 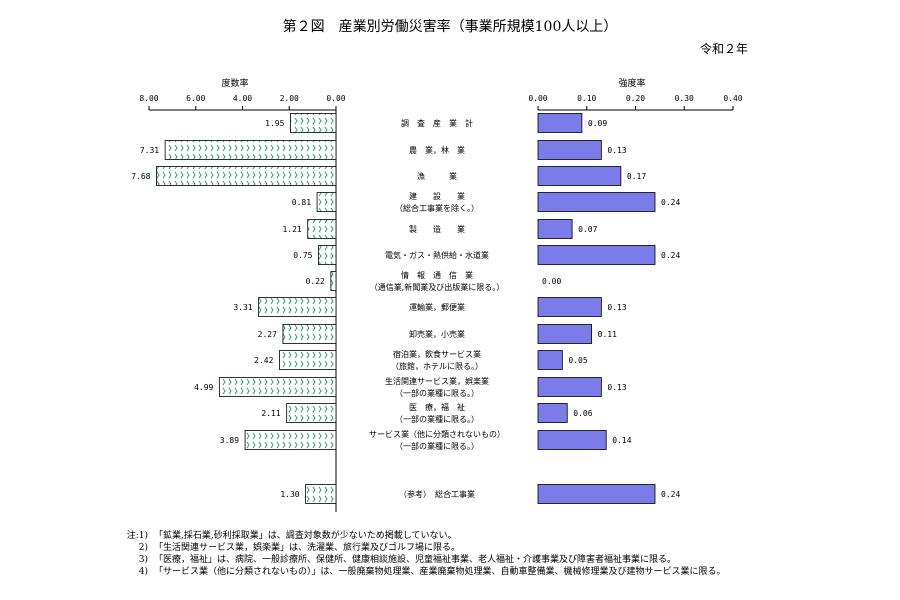 What do you see at coordinates (586, 98) in the screenshot?
I see `severity-rate-tick-label: 0.10` at bounding box center [586, 98].